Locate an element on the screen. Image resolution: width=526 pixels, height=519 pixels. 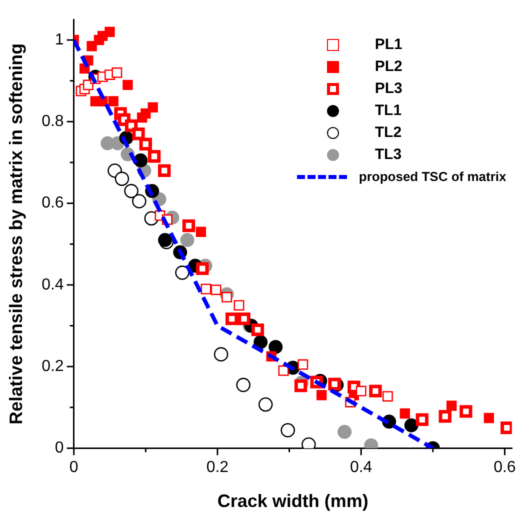
y-tick-label: 0.4 is located at coordinates (53, 285).